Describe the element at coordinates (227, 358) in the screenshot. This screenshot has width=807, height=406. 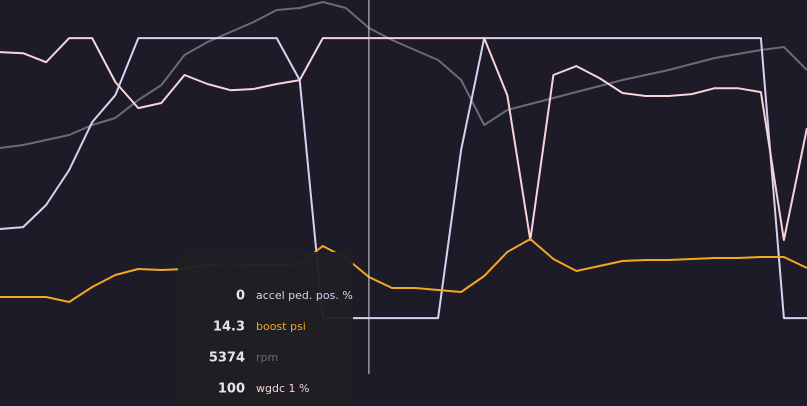
I see `tooltip-value: 5374` at that location.